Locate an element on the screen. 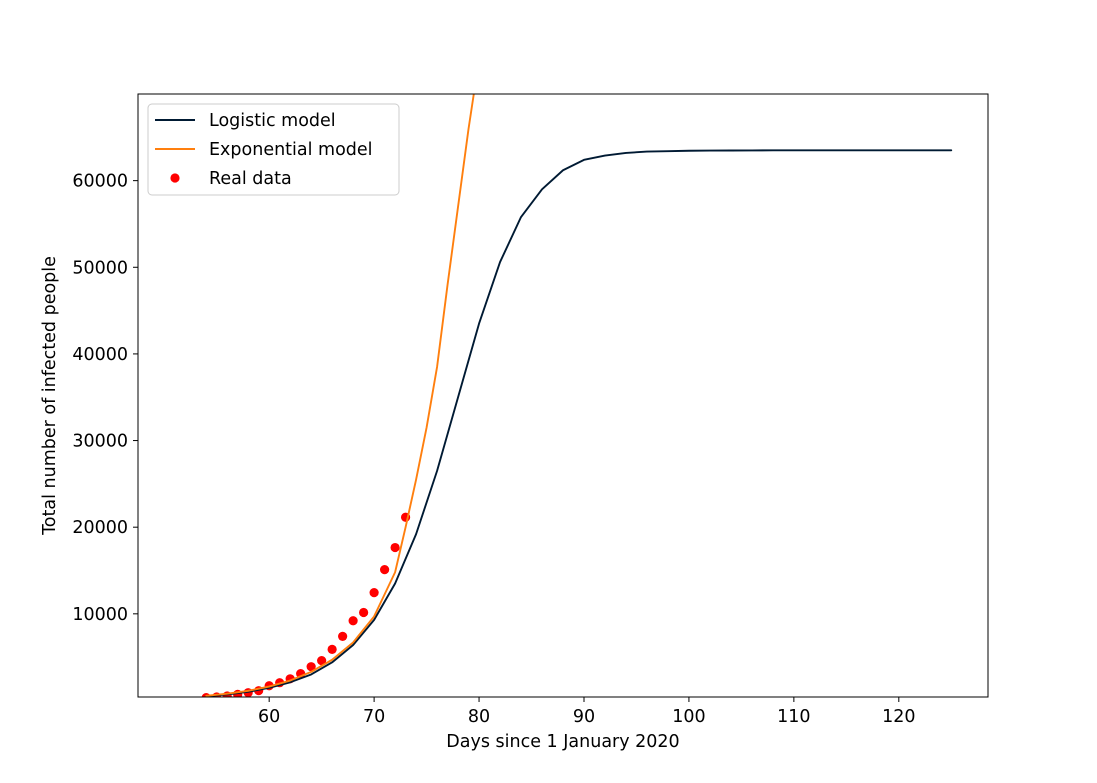 This screenshot has height=783, width=1097. y-tick-label: 30000 is located at coordinates (100, 442).